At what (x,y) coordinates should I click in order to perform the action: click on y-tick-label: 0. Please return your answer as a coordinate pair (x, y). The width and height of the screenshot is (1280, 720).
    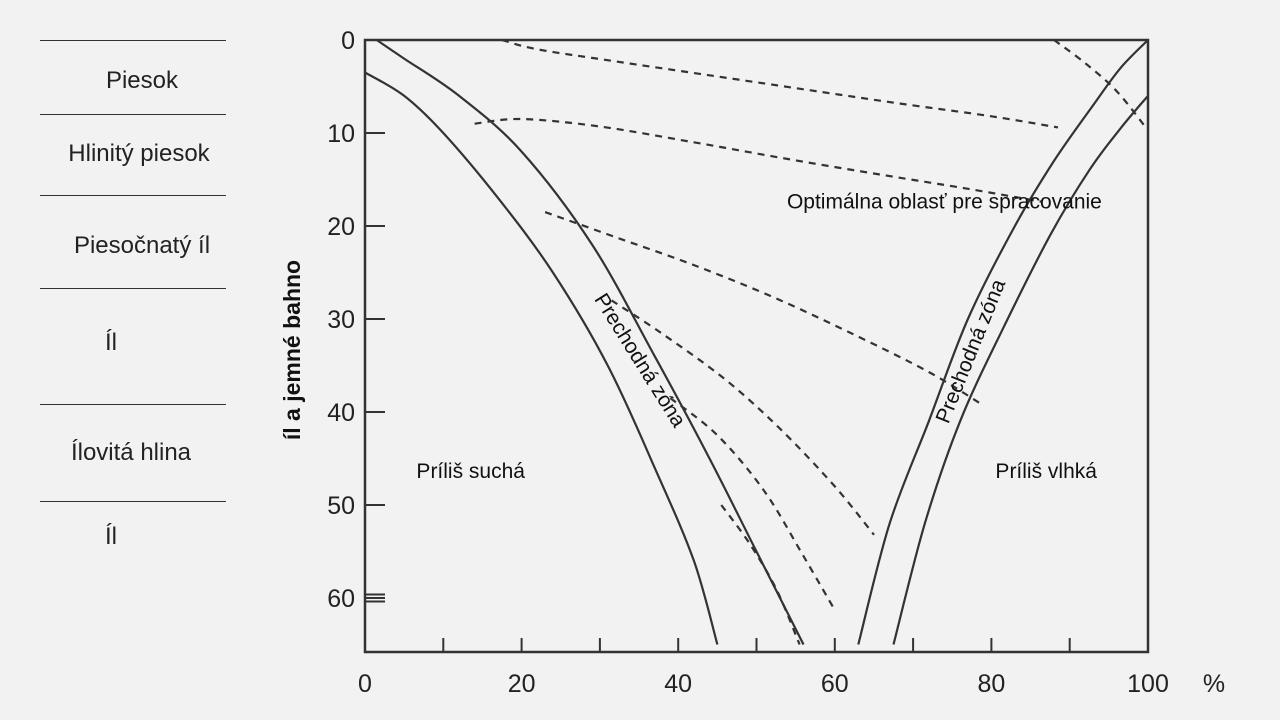
    Looking at the image, I should click on (348, 41).